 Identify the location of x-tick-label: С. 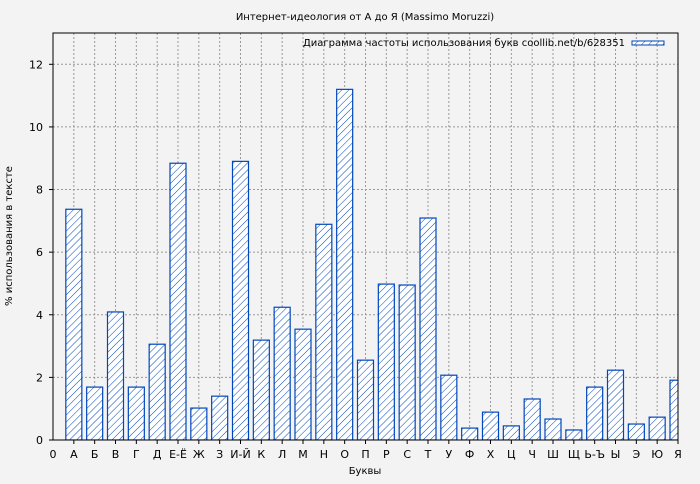
(407, 454).